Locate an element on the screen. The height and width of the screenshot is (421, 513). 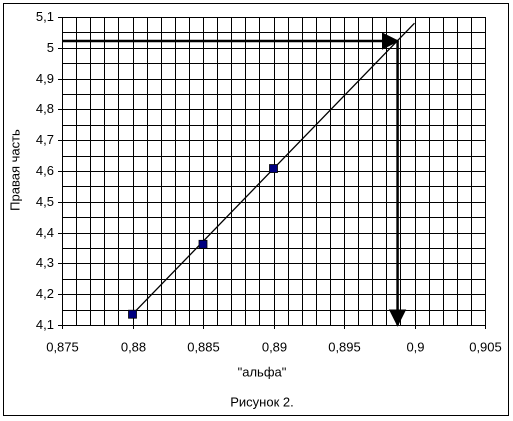
y-tick-label: 4,6 is located at coordinates (45, 170).